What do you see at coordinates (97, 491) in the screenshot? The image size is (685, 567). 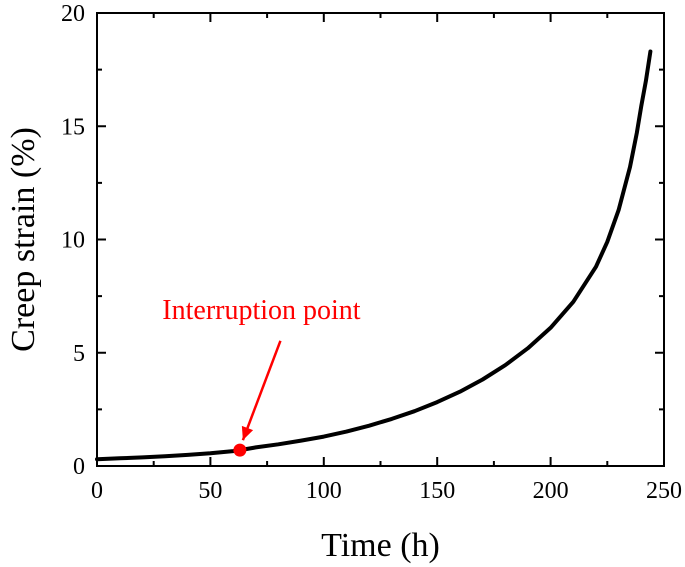 I see `x-tick-label: 0` at bounding box center [97, 491].